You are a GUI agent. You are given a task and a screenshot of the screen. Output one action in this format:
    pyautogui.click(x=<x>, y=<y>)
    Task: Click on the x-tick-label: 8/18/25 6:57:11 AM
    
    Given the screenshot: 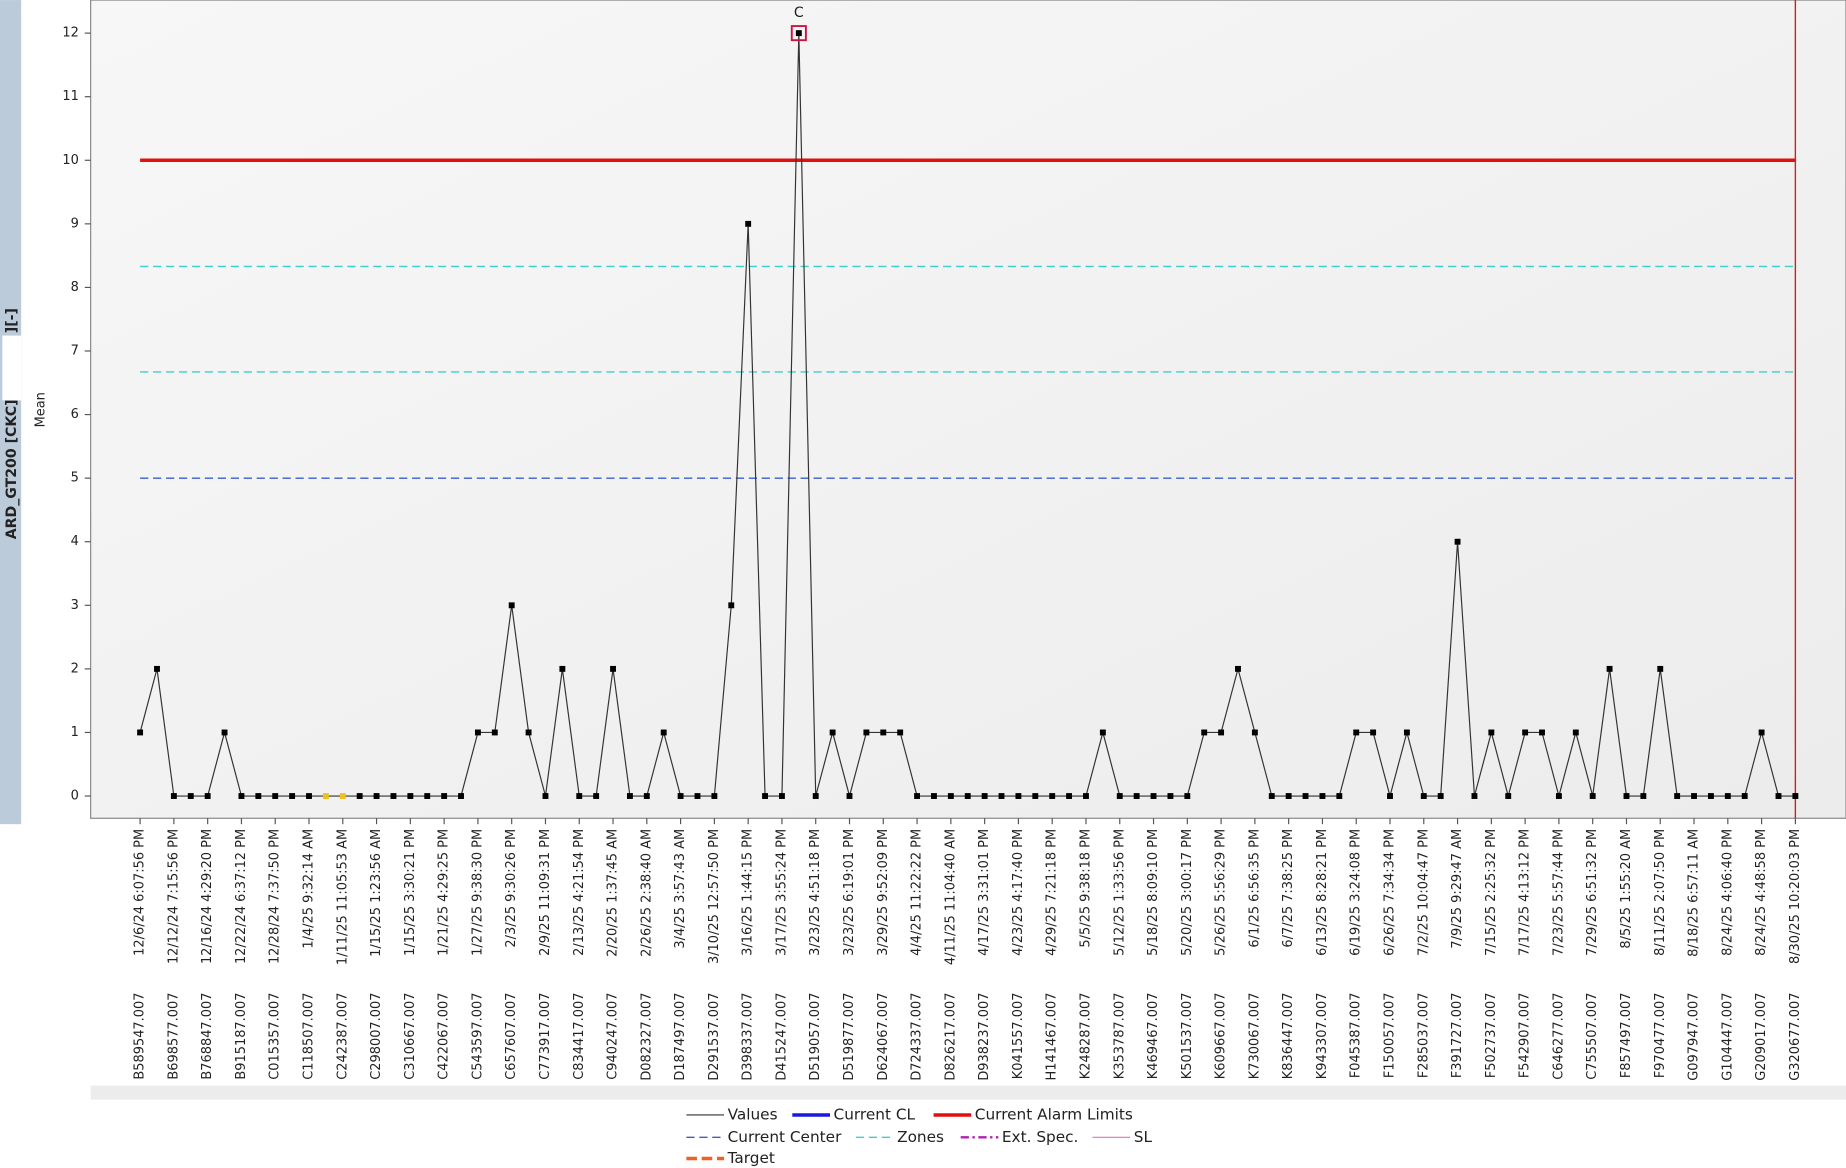 What is the action you would take?
    pyautogui.click(x=1694, y=893)
    